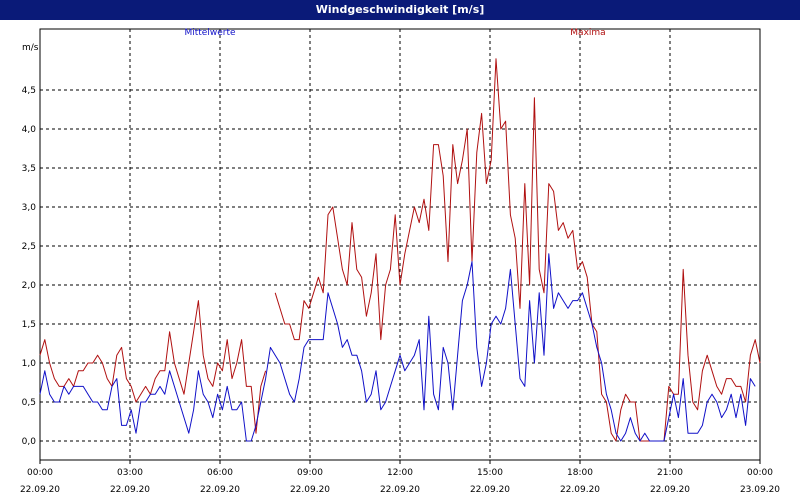 The height and width of the screenshot is (500, 800). I want to click on x-tick-time-label: 18:00, so click(580, 473).